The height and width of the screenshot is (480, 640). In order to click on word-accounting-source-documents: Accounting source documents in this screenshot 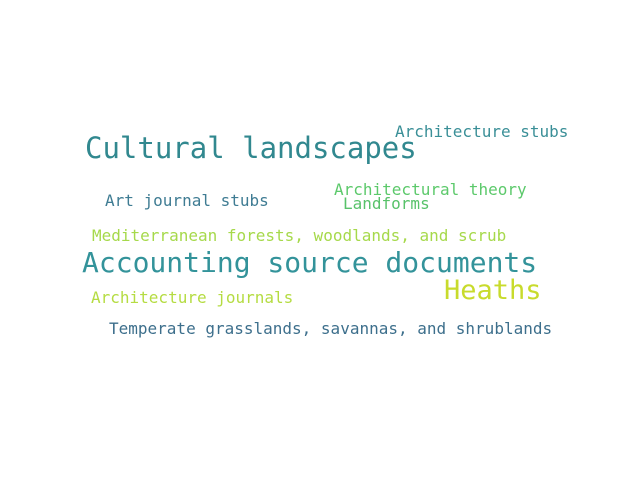, I will do `click(310, 262)`.